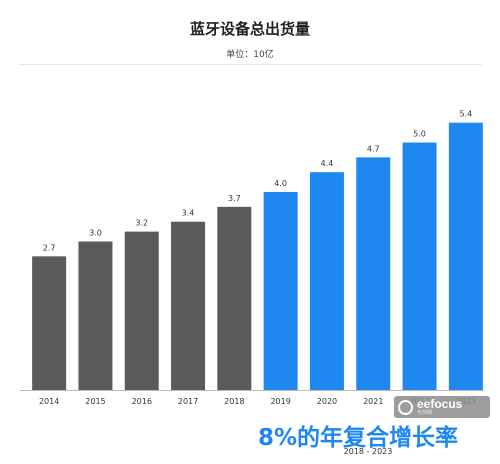  What do you see at coordinates (280, 291) in the screenshot?
I see `bar-2019` at bounding box center [280, 291].